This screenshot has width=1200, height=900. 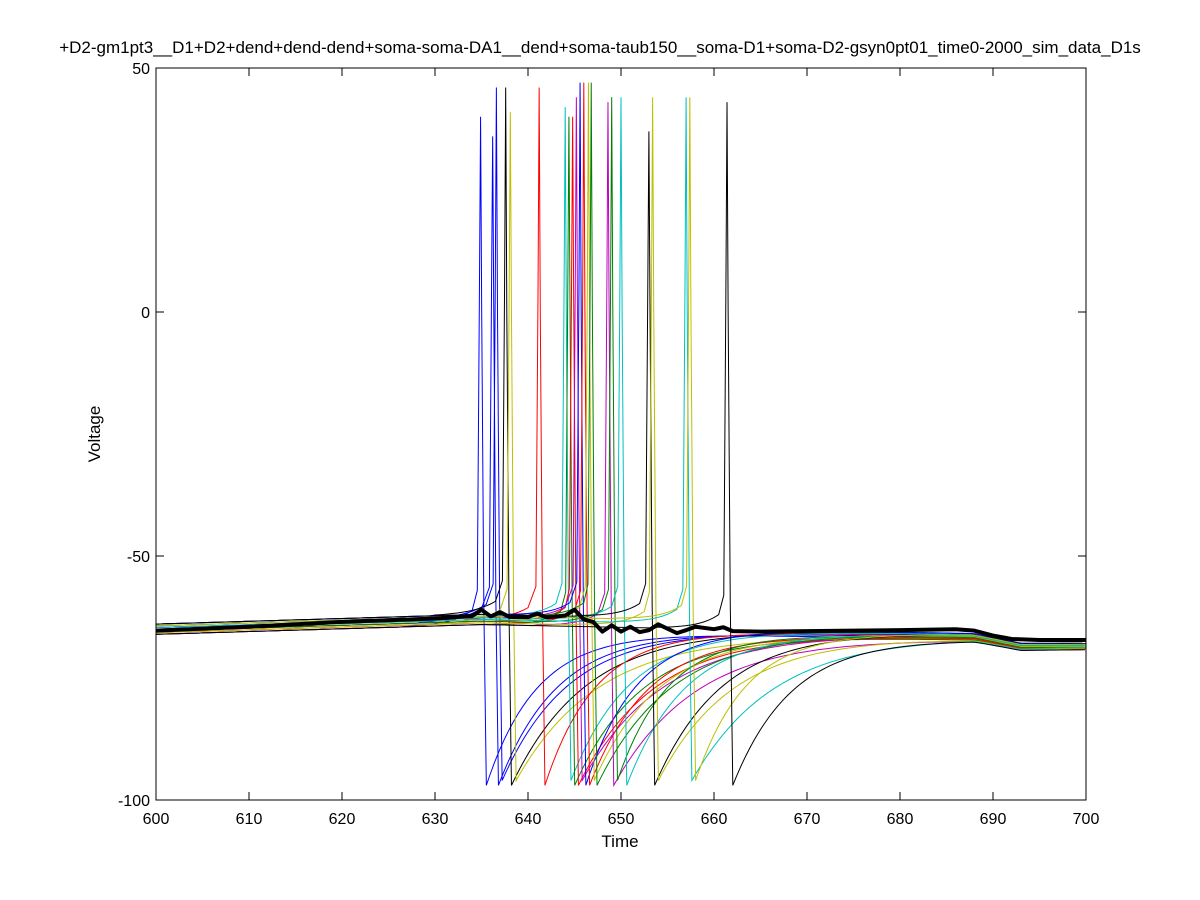 What do you see at coordinates (714, 819) in the screenshot?
I see `x-tick-label: 660` at bounding box center [714, 819].